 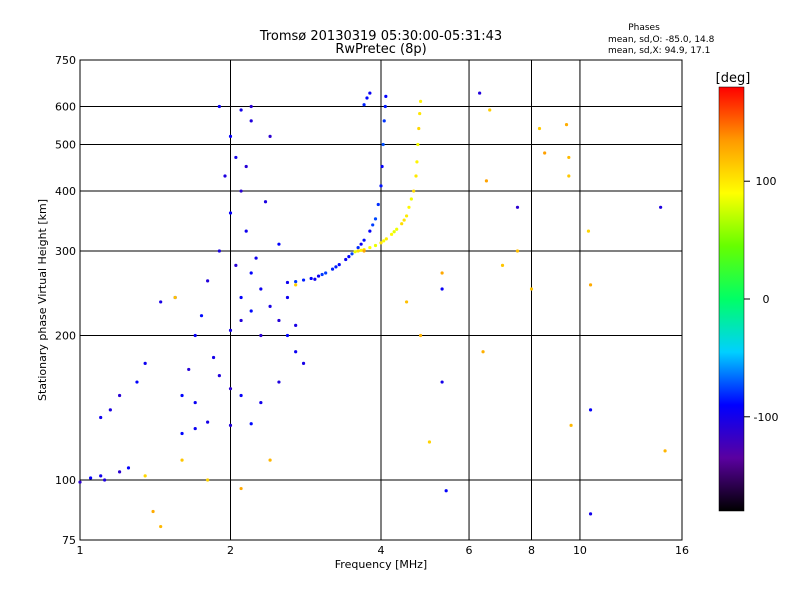 What do you see at coordinates (661, 40) in the screenshot?
I see `phases-o-stats: mean, sd,O: -85.0, 14.8` at bounding box center [661, 40].